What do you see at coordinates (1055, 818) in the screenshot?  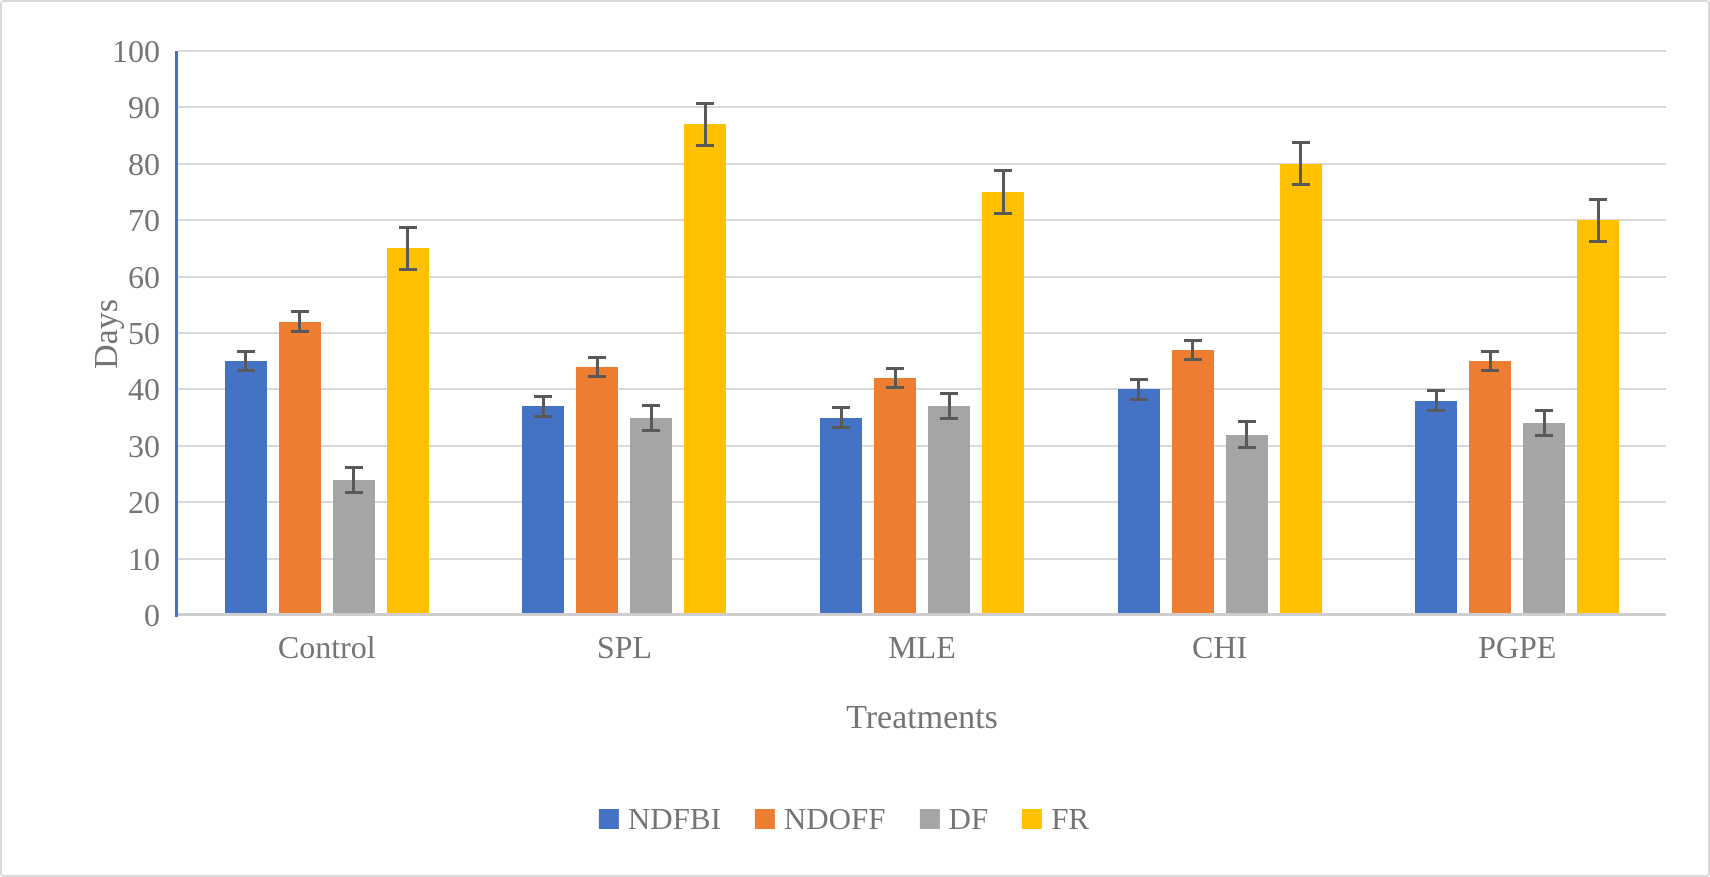 I see `legend-item-FR: FR` at bounding box center [1055, 818].